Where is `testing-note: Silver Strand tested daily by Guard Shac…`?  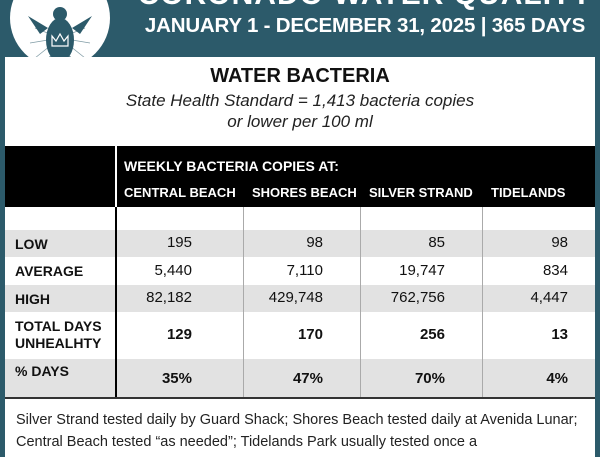 testing-note: Silver Strand tested daily by Guard Shac… is located at coordinates (297, 431).